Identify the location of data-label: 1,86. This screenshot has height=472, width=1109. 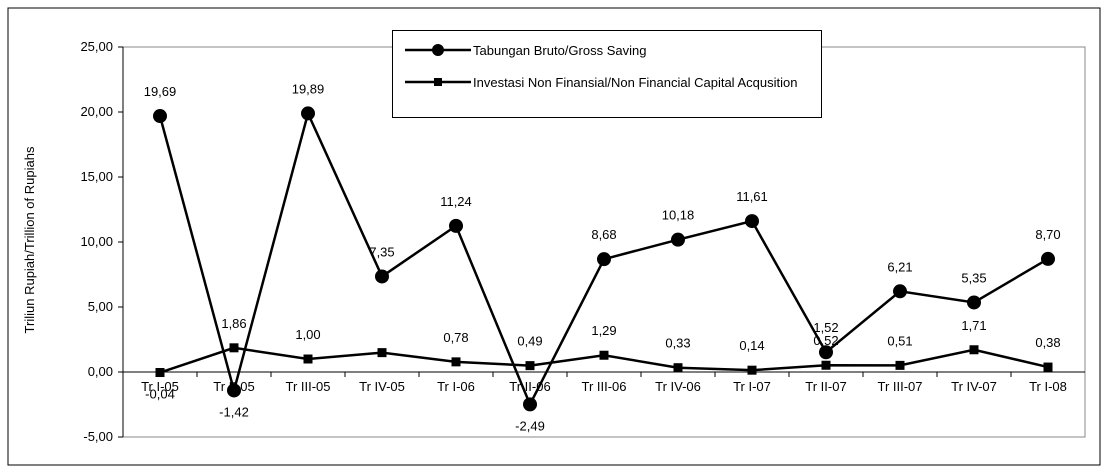
(233, 323).